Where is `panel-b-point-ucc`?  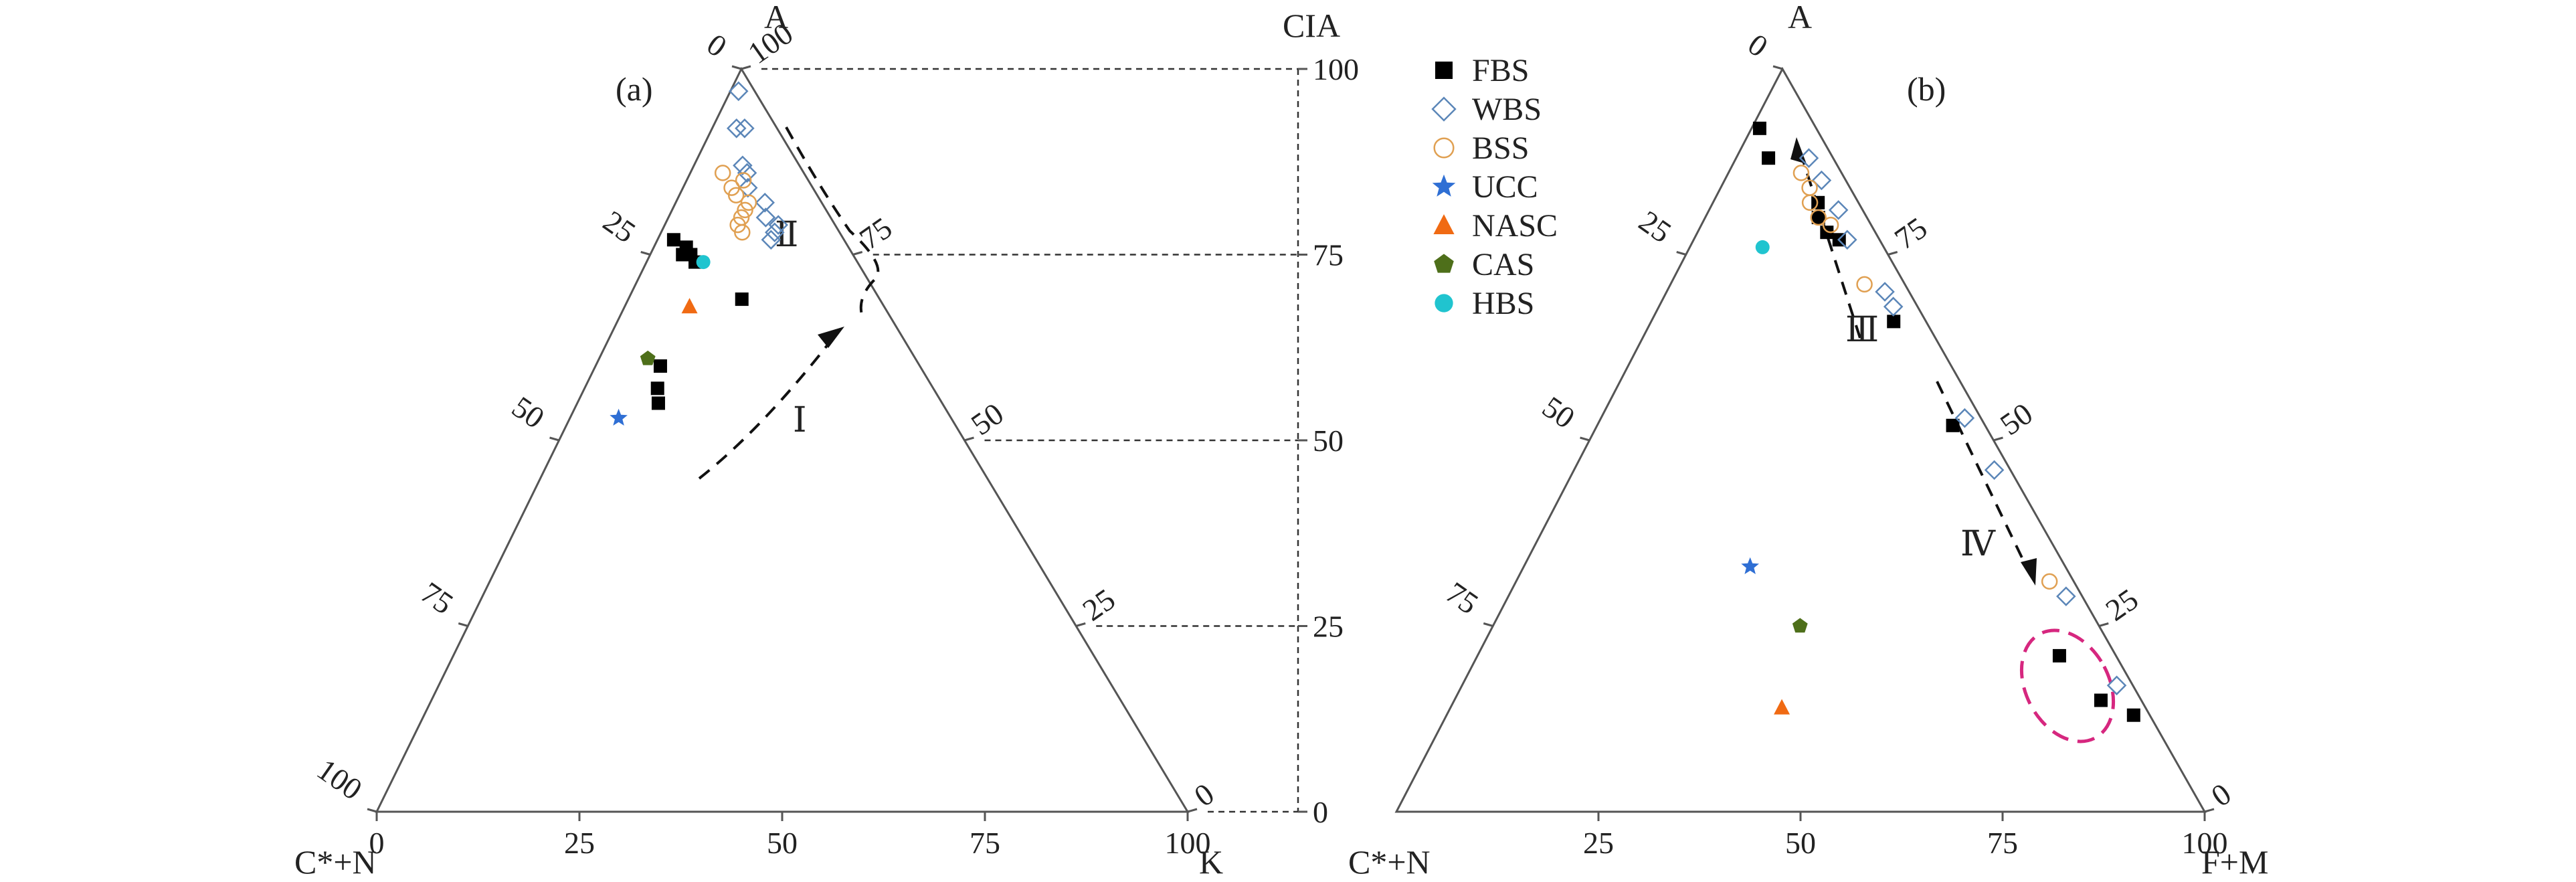 panel-b-point-ucc is located at coordinates (1750, 565).